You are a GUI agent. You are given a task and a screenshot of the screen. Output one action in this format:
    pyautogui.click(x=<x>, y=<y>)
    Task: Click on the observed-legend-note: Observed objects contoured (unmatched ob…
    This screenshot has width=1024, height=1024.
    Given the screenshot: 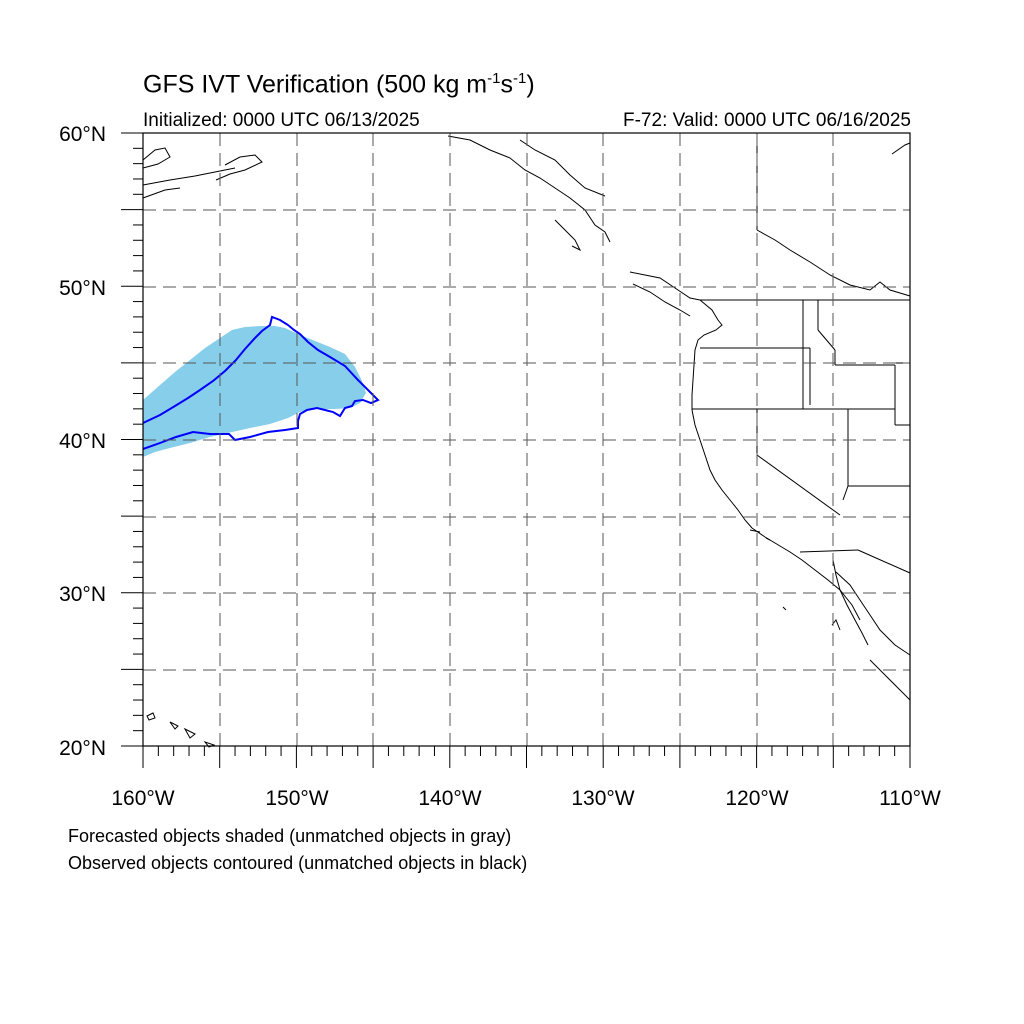 What is the action you would take?
    pyautogui.click(x=298, y=863)
    